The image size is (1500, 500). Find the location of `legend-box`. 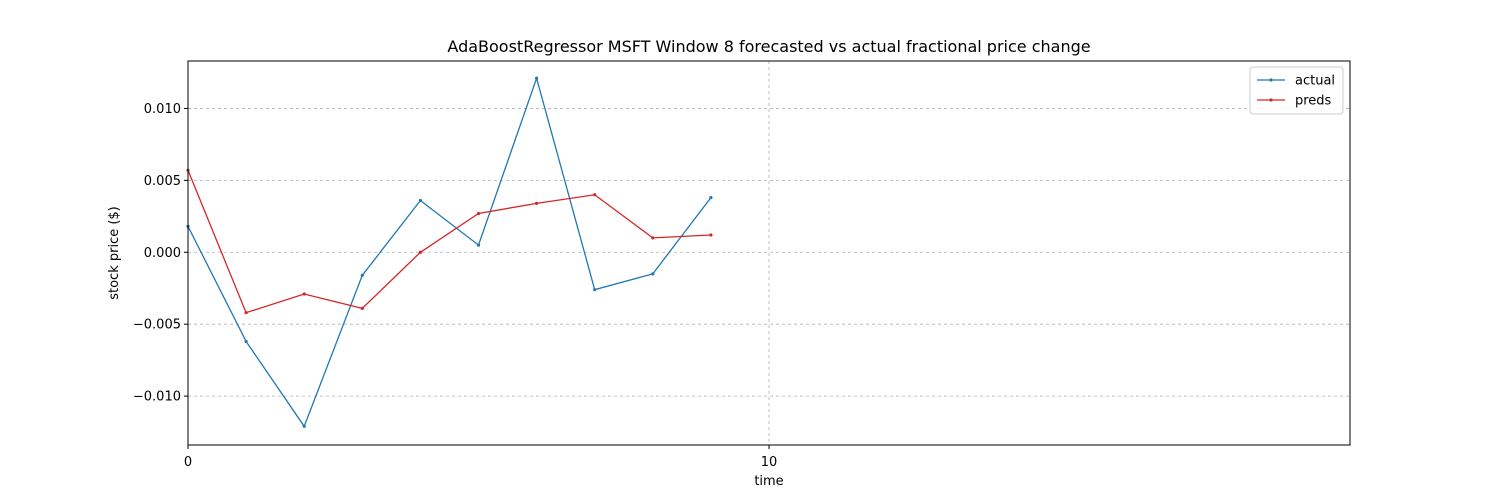

legend-box is located at coordinates (1296, 90).